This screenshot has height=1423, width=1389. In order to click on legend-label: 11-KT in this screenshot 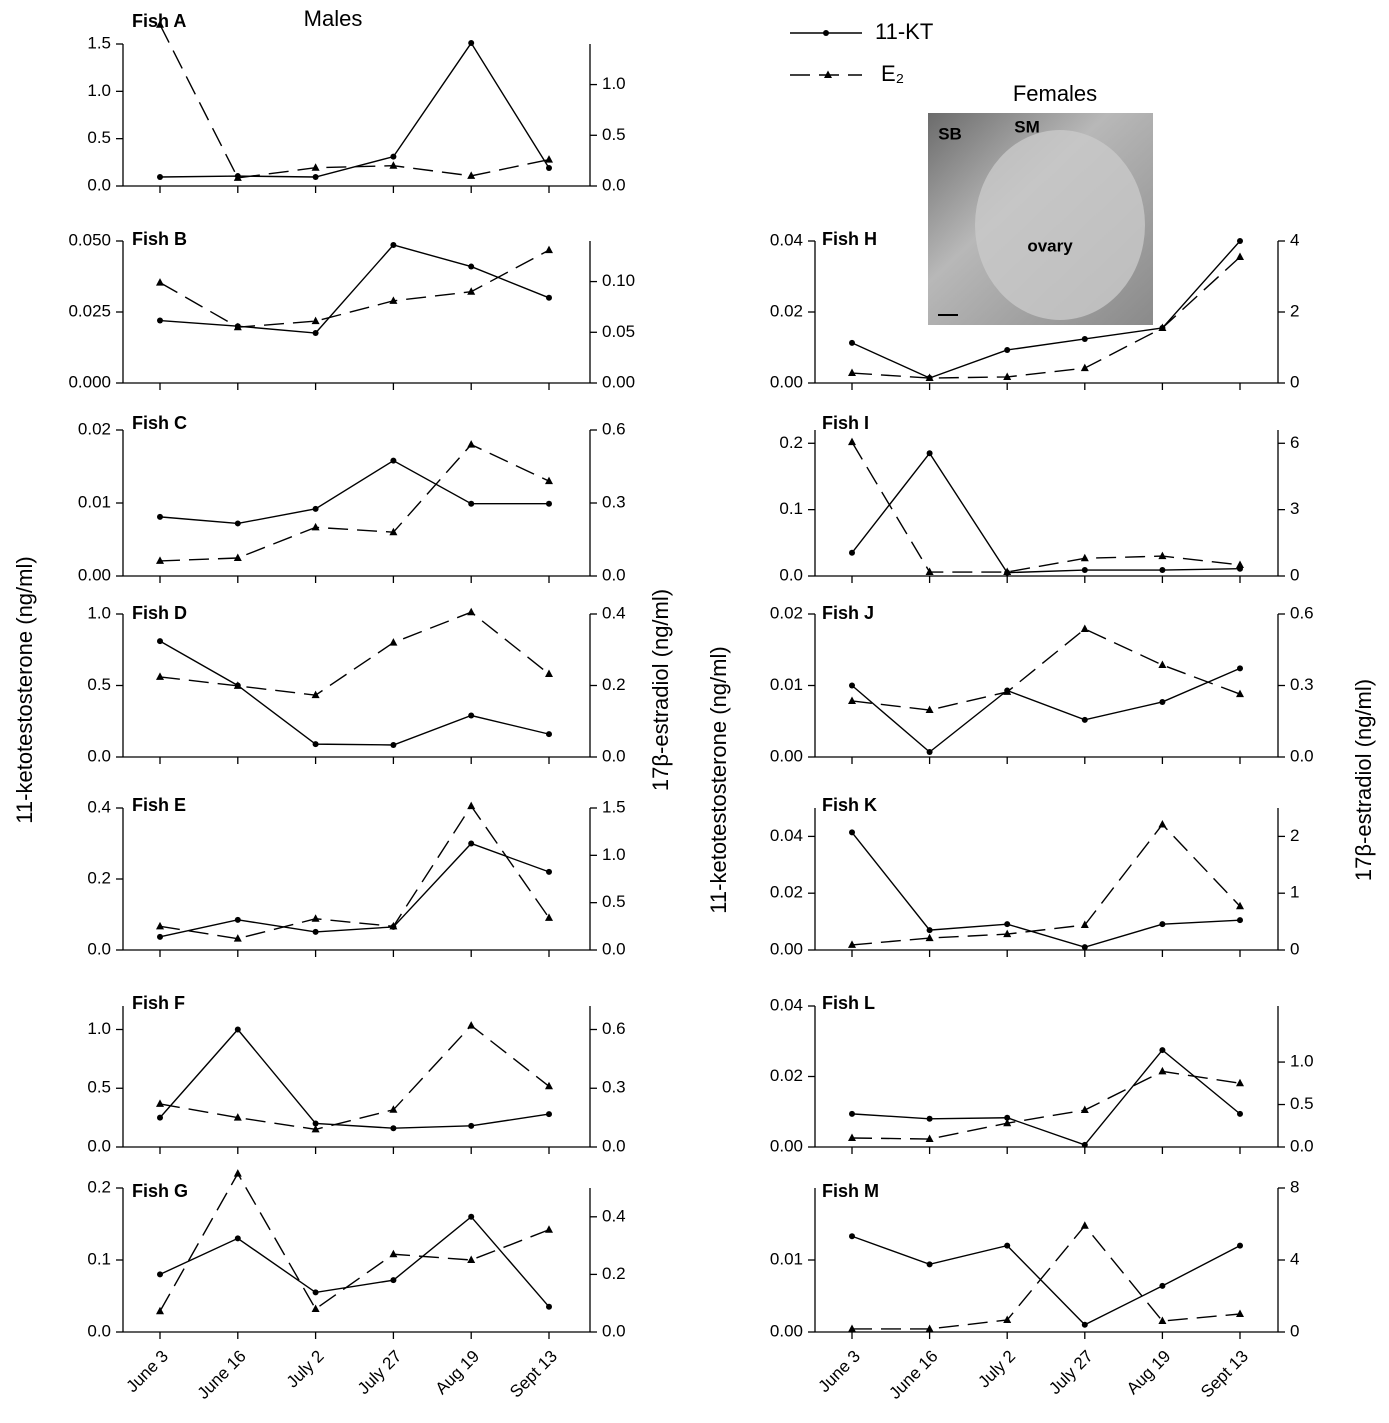, I will do `click(904, 31)`.